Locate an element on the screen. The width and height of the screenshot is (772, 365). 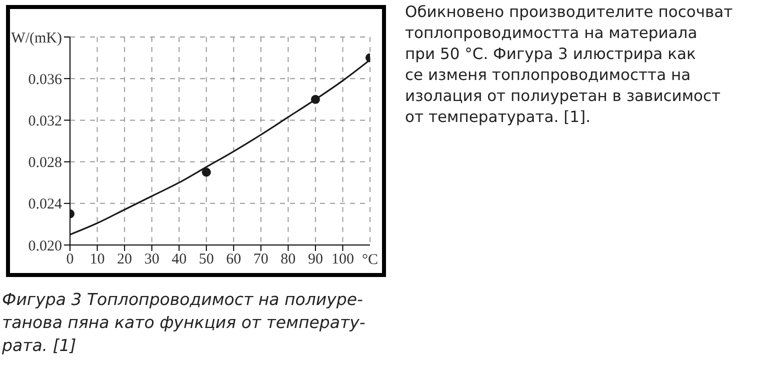
x-tick-label: 100 is located at coordinates (342, 260).